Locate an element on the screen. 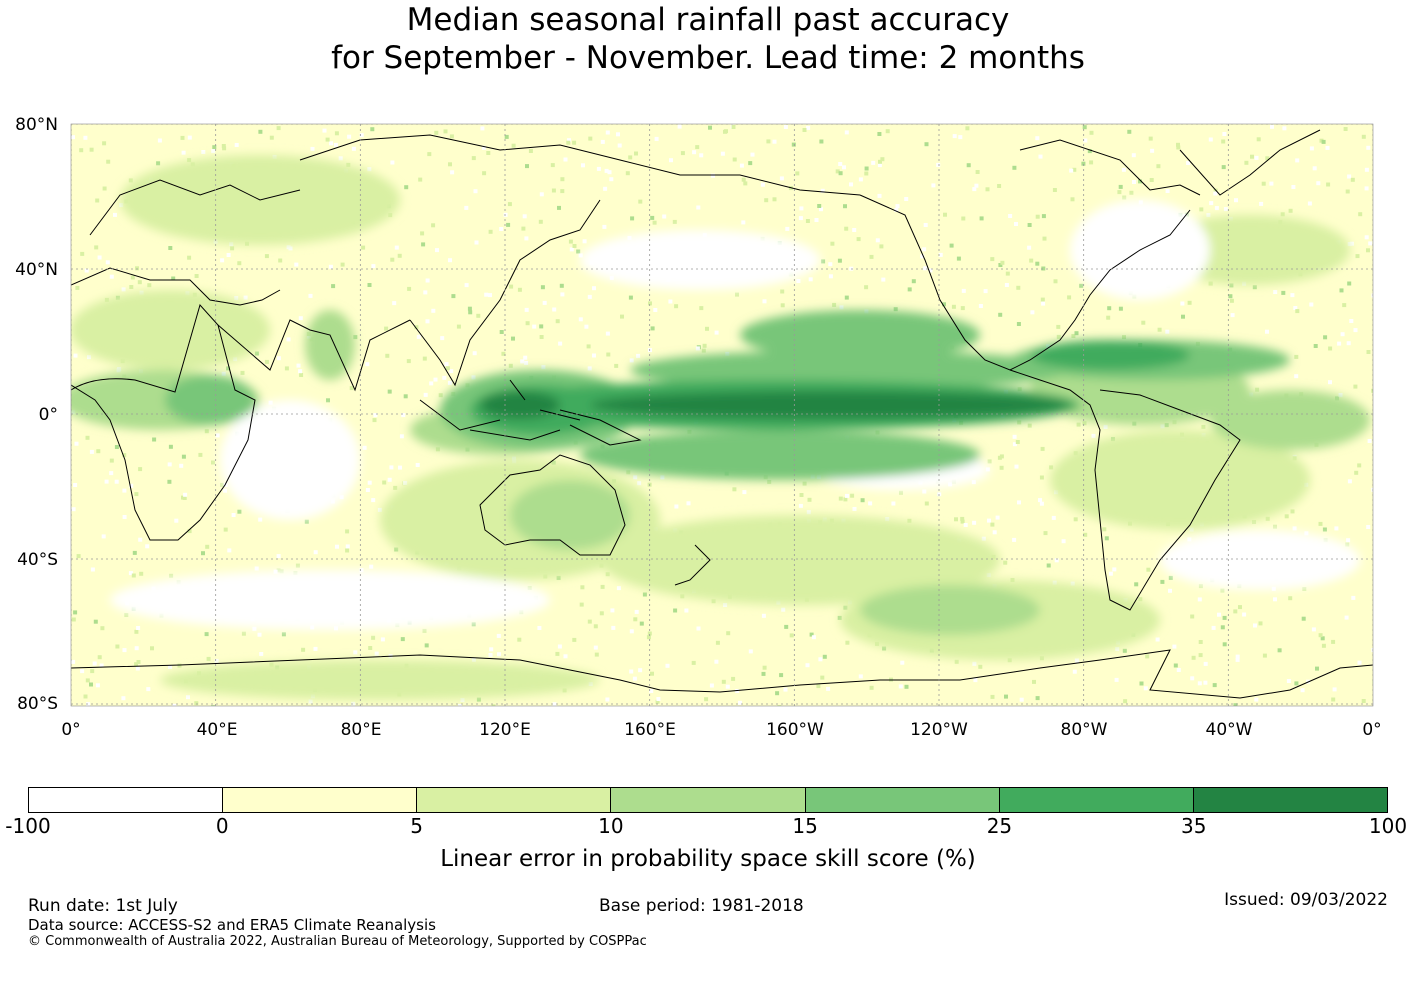 The height and width of the screenshot is (990, 1416). lon-label-80e: 80°E is located at coordinates (361, 730).